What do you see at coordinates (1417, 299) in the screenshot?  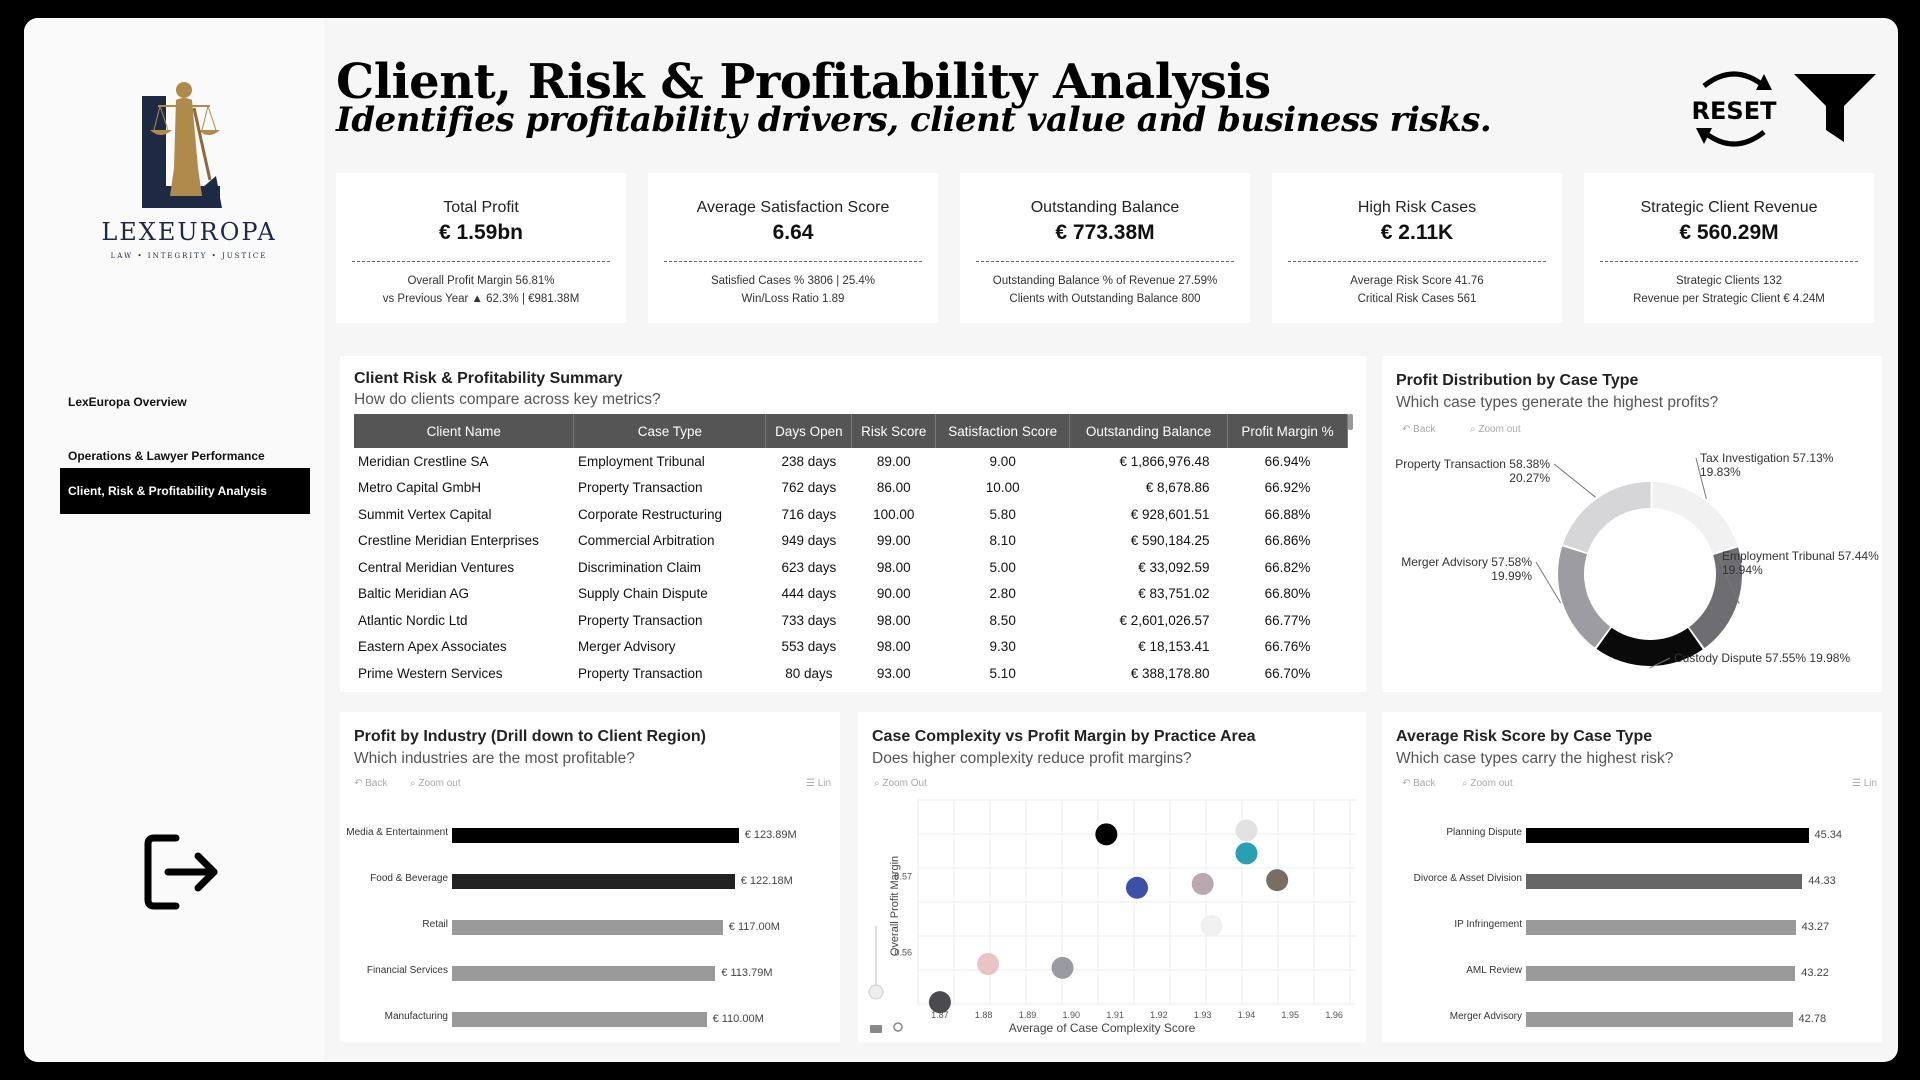 I see `kpi-sub: Critical Risk Cases 561` at bounding box center [1417, 299].